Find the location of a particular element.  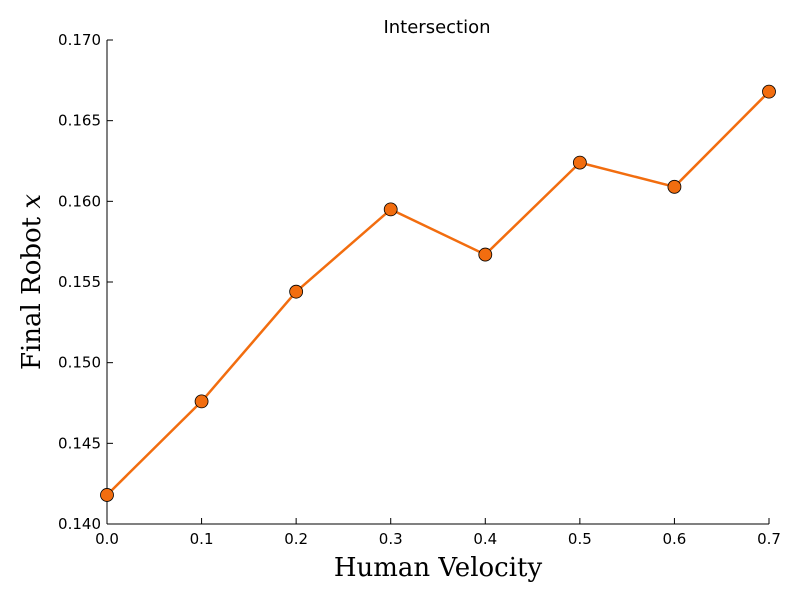

x-tick-label: 0.5 is located at coordinates (580, 539).